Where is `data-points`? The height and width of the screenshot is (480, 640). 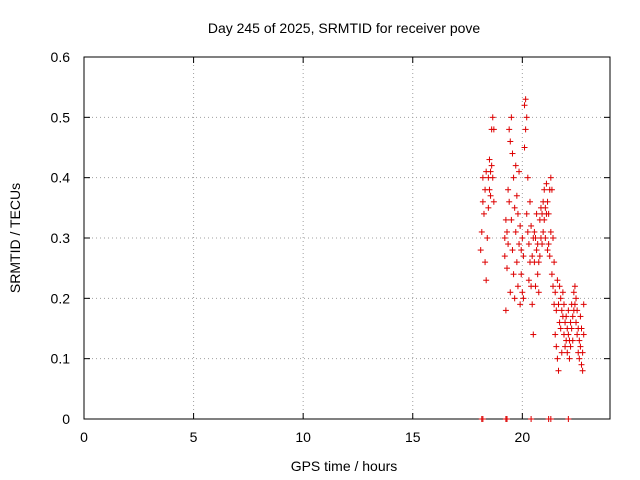
data-points is located at coordinates (532, 259).